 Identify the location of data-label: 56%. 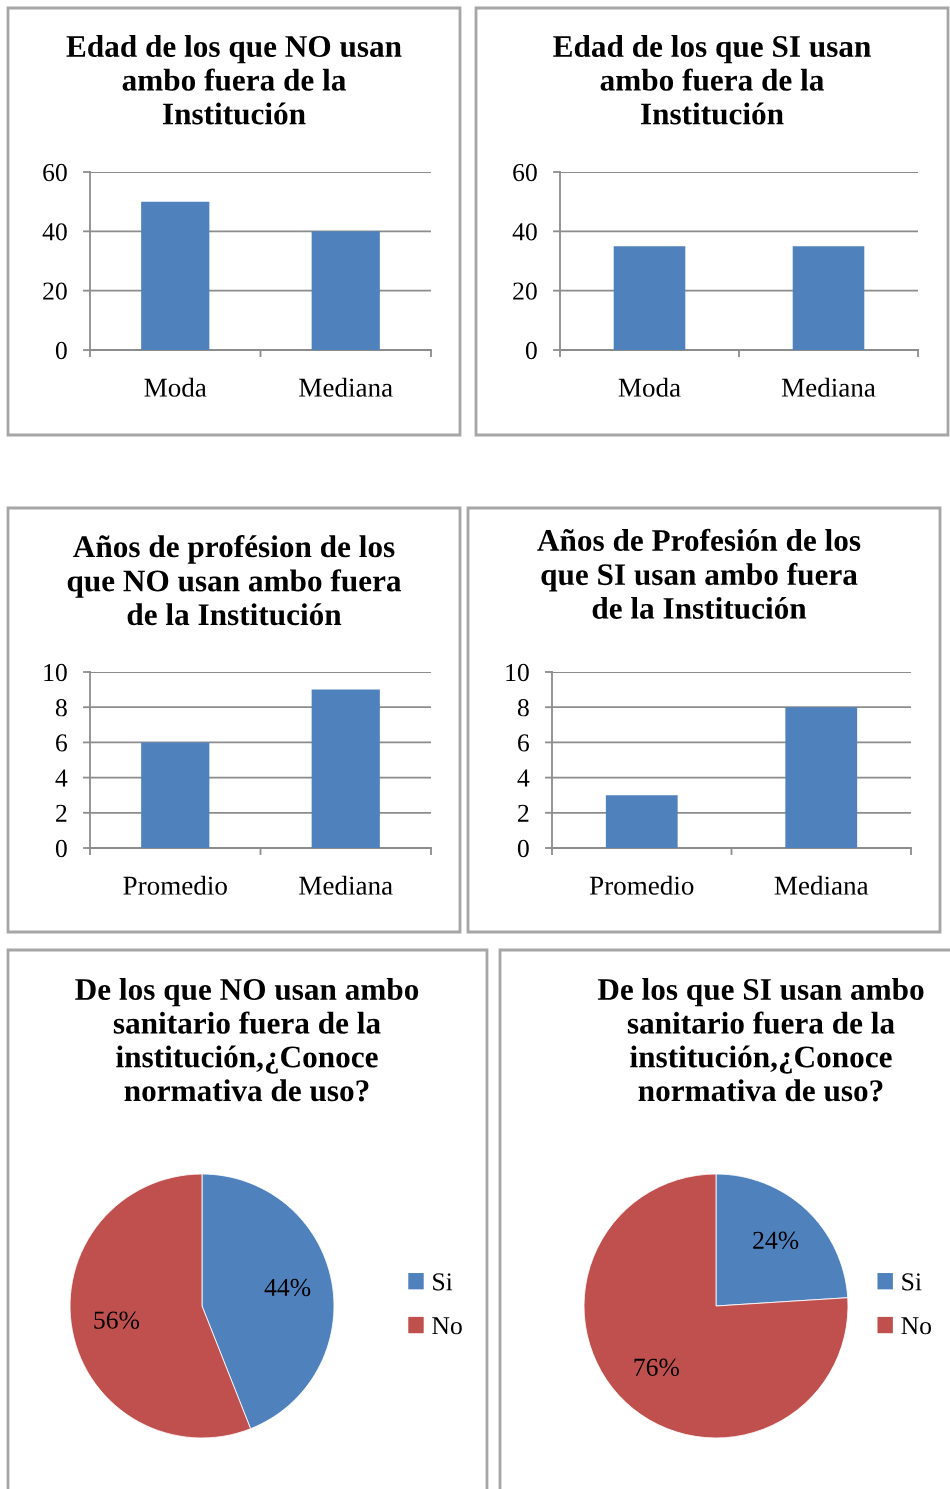
(117, 1320).